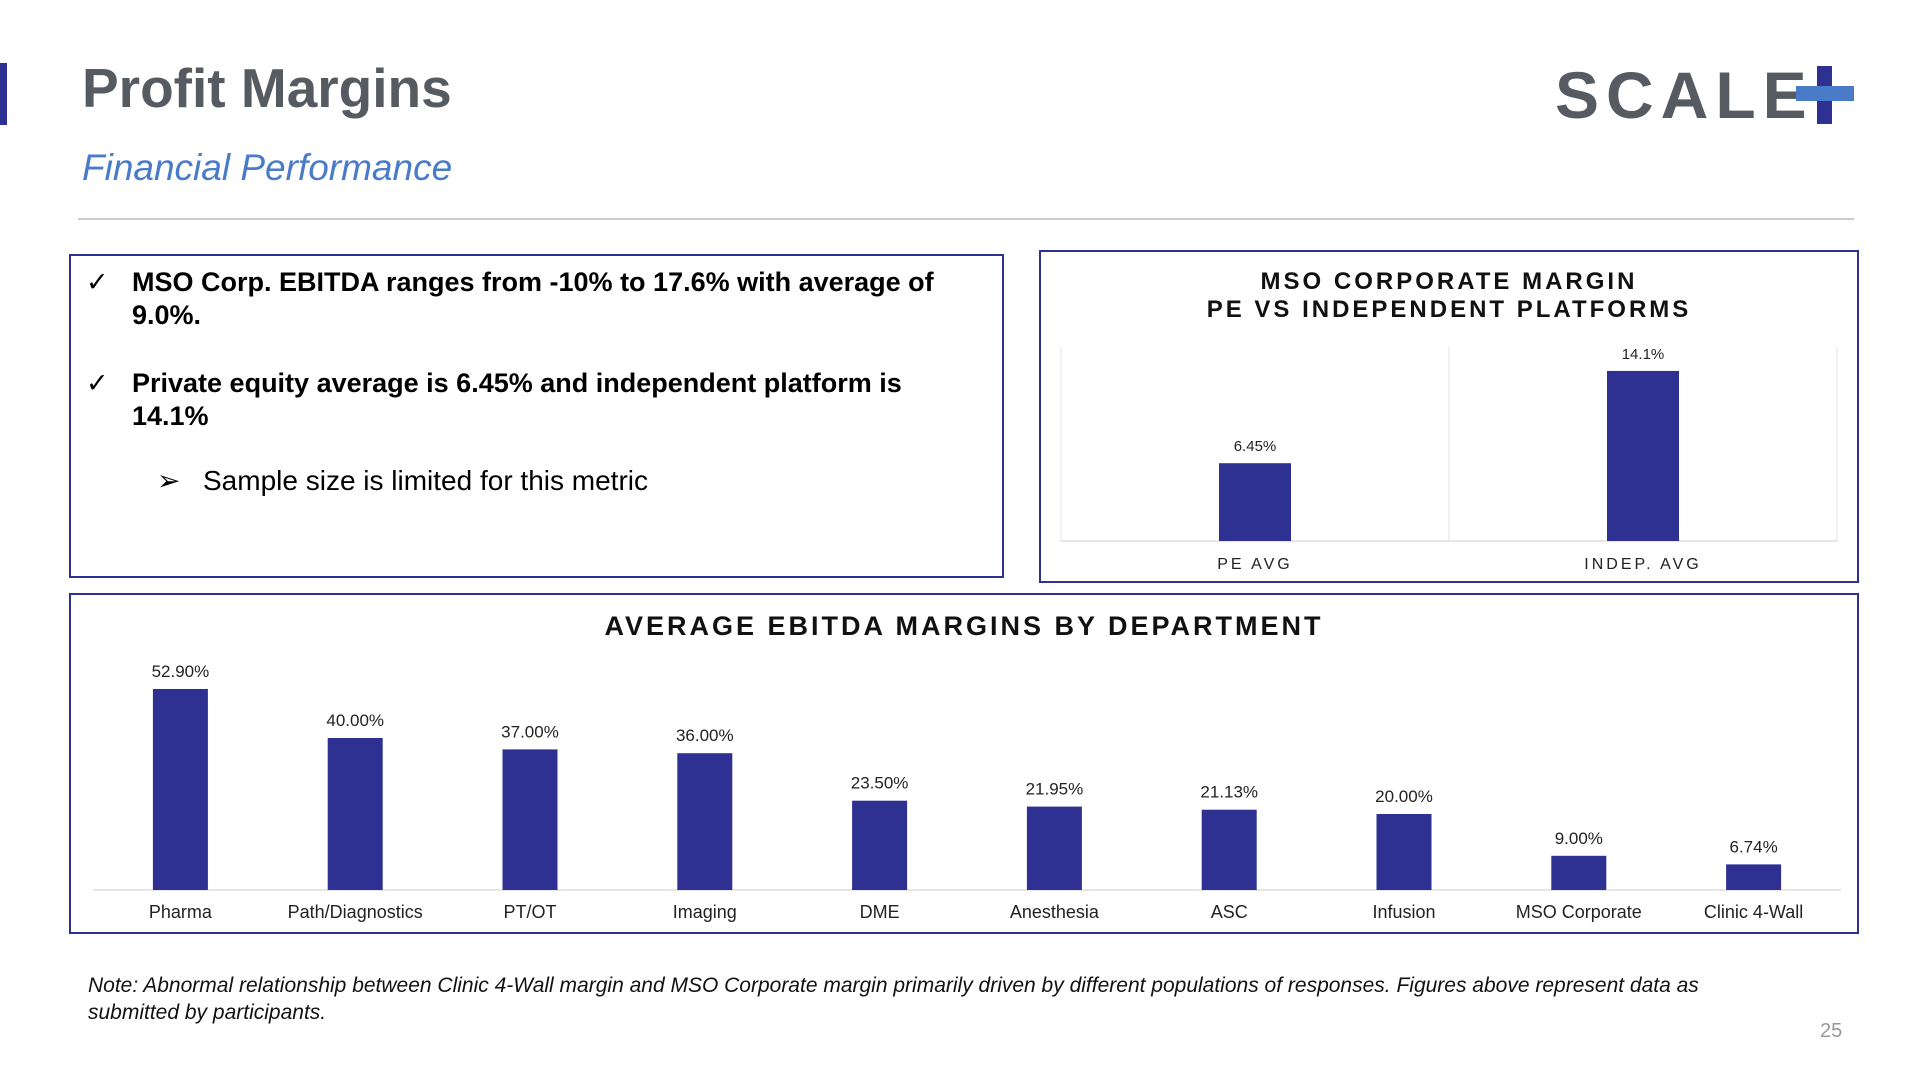 The height and width of the screenshot is (1080, 1920). I want to click on page-title: Profit Margins, so click(267, 88).